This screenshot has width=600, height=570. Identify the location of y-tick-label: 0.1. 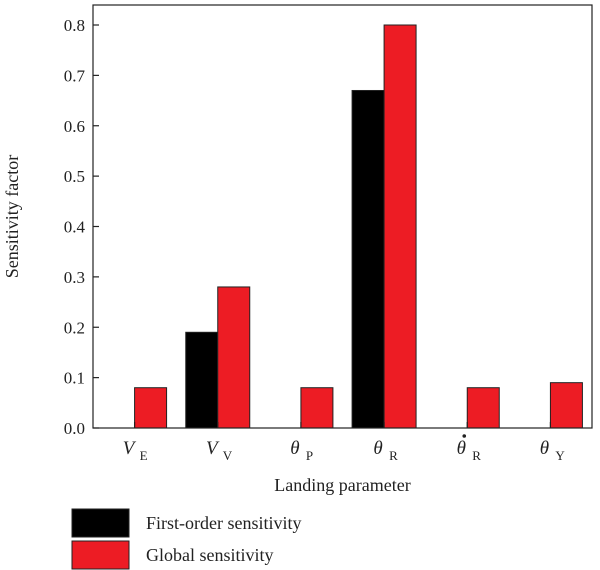
(74, 378).